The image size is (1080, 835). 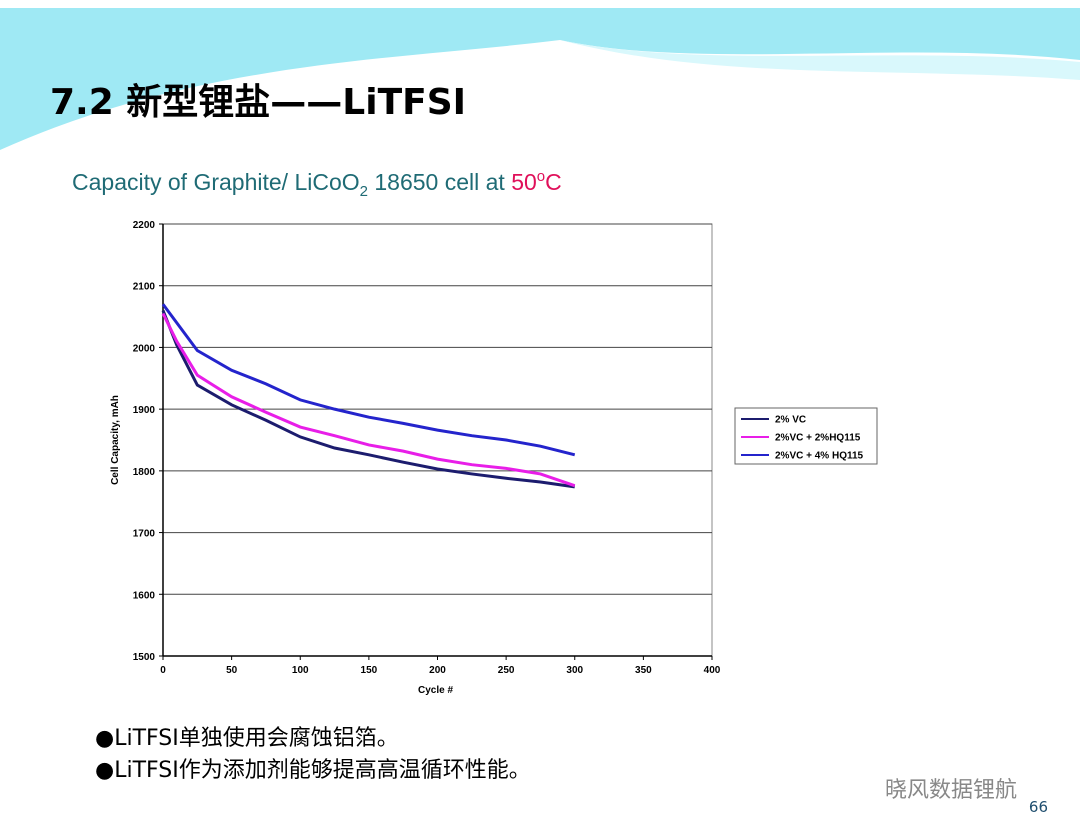 I want to click on legend-label: 2%VC + 4% HQ115, so click(x=819, y=456).